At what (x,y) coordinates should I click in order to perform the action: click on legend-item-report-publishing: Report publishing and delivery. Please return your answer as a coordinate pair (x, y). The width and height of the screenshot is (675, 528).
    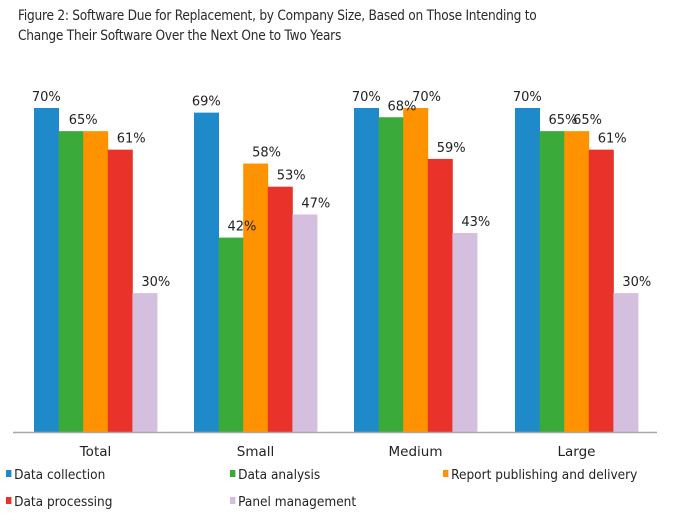
    Looking at the image, I should click on (540, 475).